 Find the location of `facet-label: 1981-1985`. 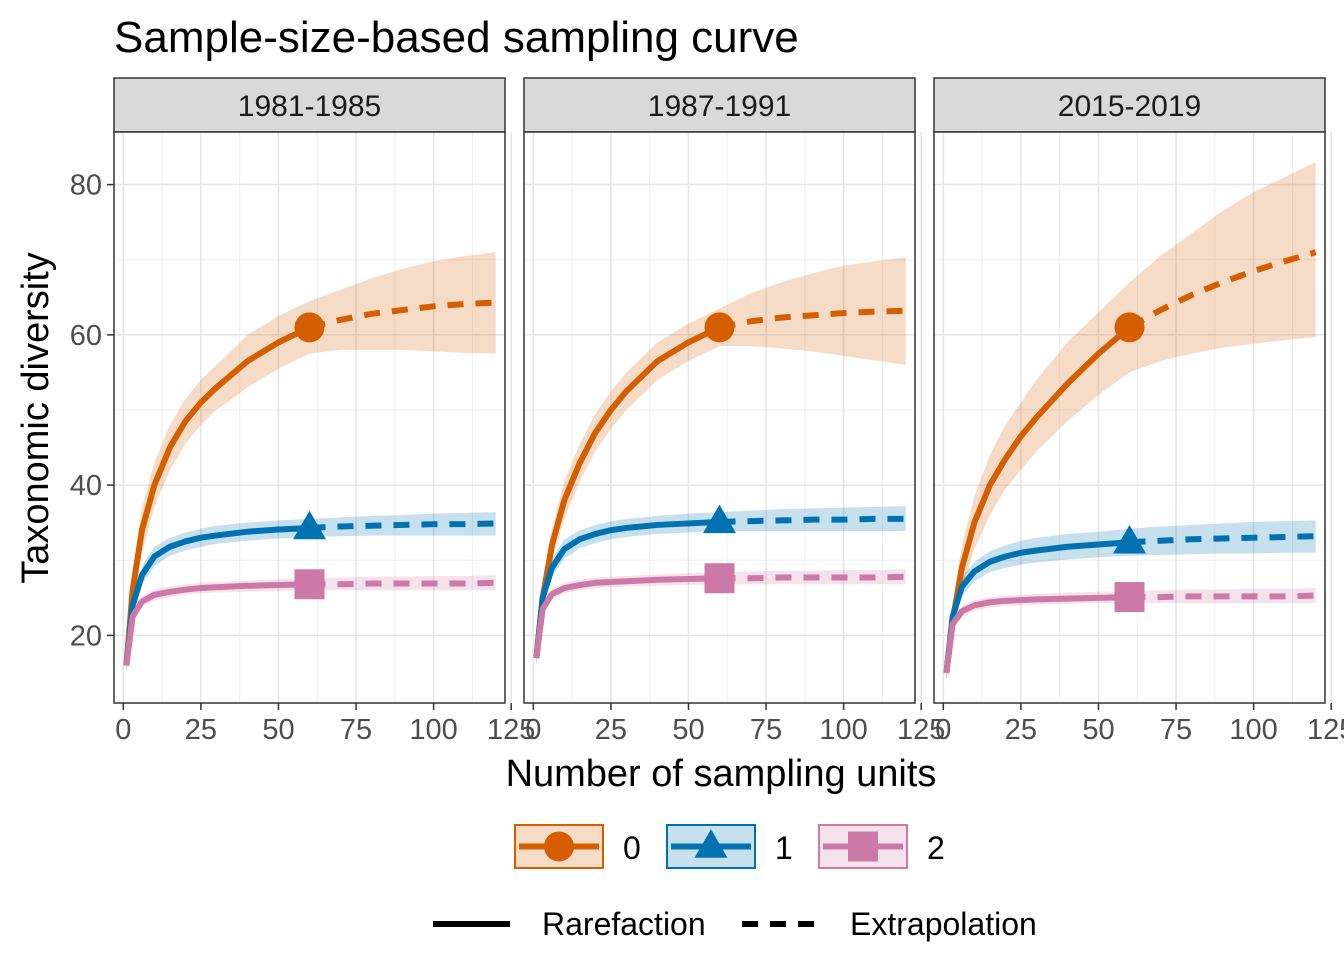

facet-label: 1981-1985 is located at coordinates (309, 106).